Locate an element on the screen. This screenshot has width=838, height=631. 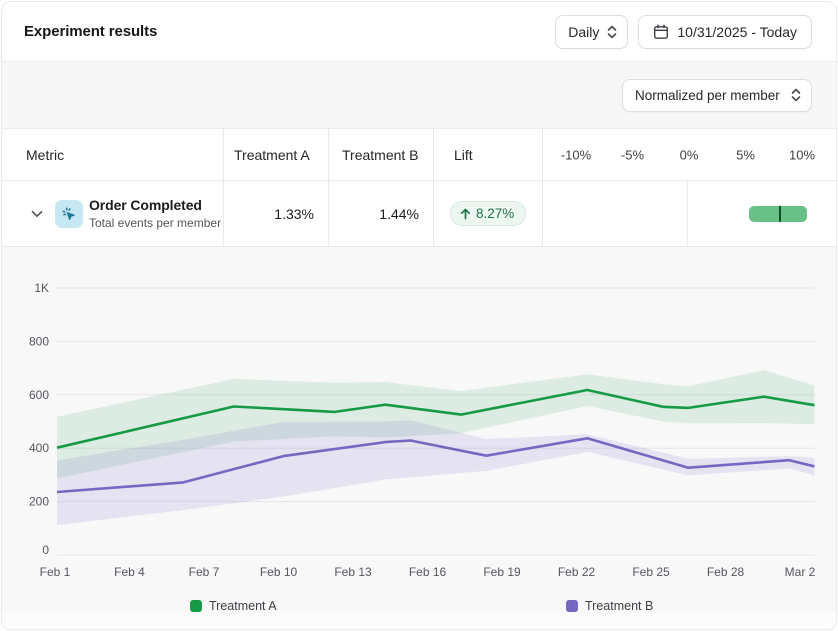
chevron-down-icon is located at coordinates (36, 214).